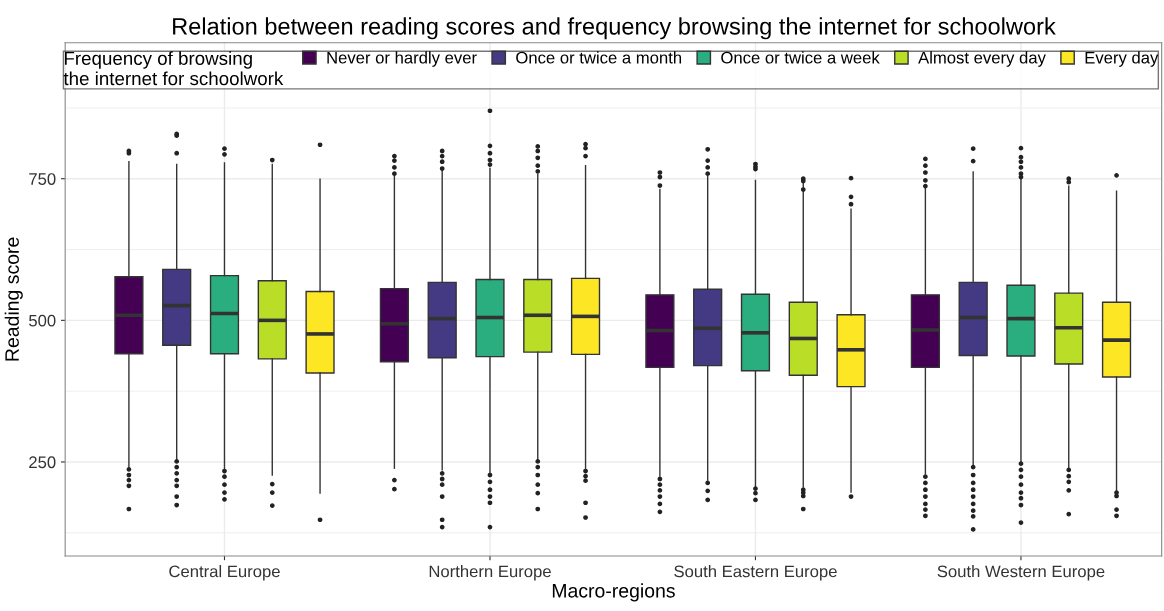 This screenshot has height=611, width=1164. I want to click on legend-label: Once or twice a week, so click(800, 57).